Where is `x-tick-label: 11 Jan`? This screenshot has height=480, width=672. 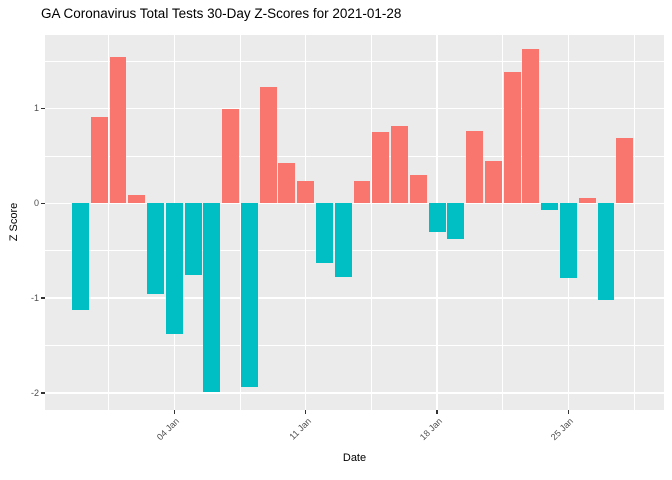
x-tick-label: 11 Jan is located at coordinates (300, 429).